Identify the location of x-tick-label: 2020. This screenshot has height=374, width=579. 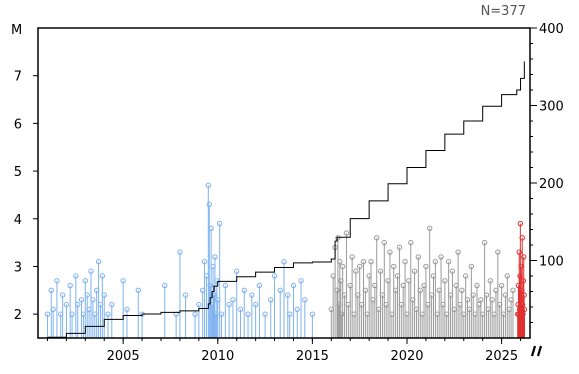
(406, 356).